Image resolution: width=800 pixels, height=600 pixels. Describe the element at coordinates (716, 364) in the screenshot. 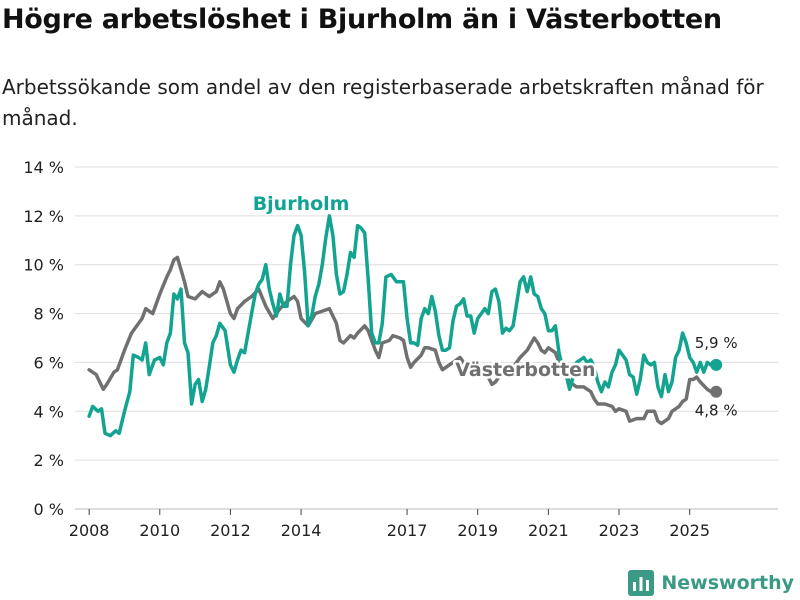

I see `bjurholm-end-point` at that location.